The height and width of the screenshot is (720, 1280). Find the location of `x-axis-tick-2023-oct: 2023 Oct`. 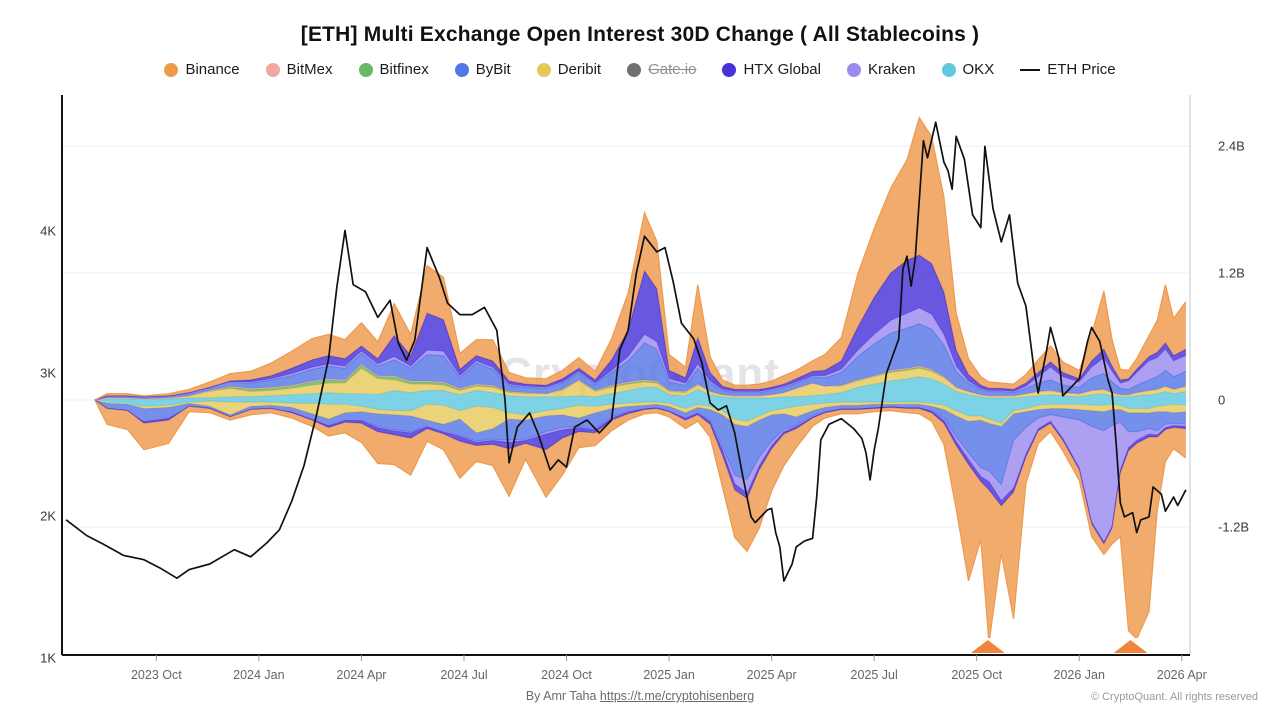

x-axis-tick-2023-oct: 2023 Oct is located at coordinates (156, 675).